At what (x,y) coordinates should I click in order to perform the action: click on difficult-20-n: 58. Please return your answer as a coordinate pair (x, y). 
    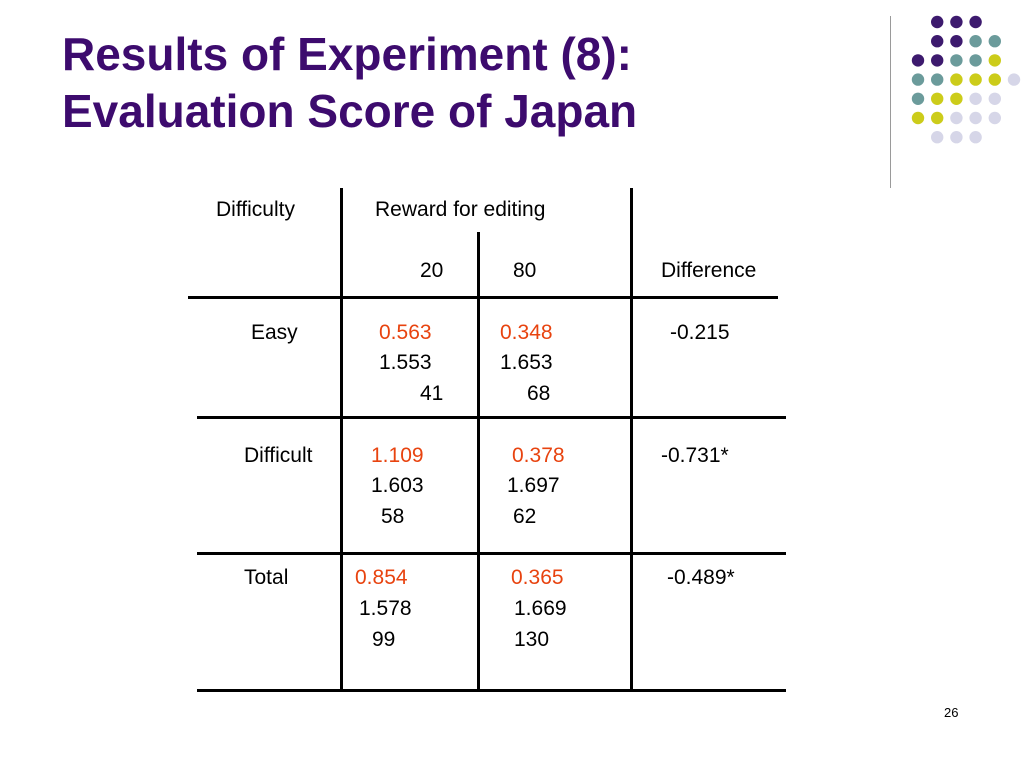
    Looking at the image, I should click on (393, 516).